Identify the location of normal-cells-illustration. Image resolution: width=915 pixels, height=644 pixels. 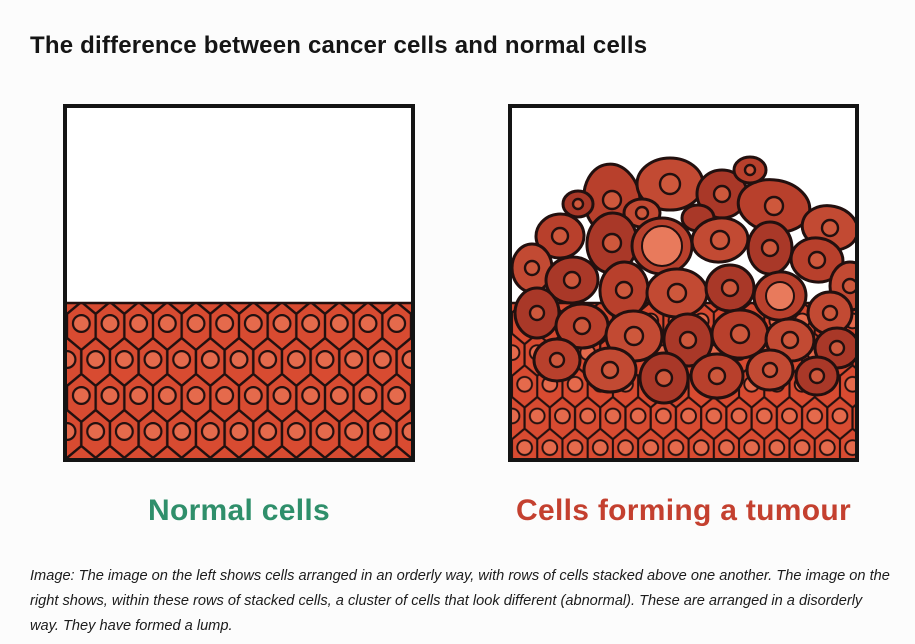
(239, 379).